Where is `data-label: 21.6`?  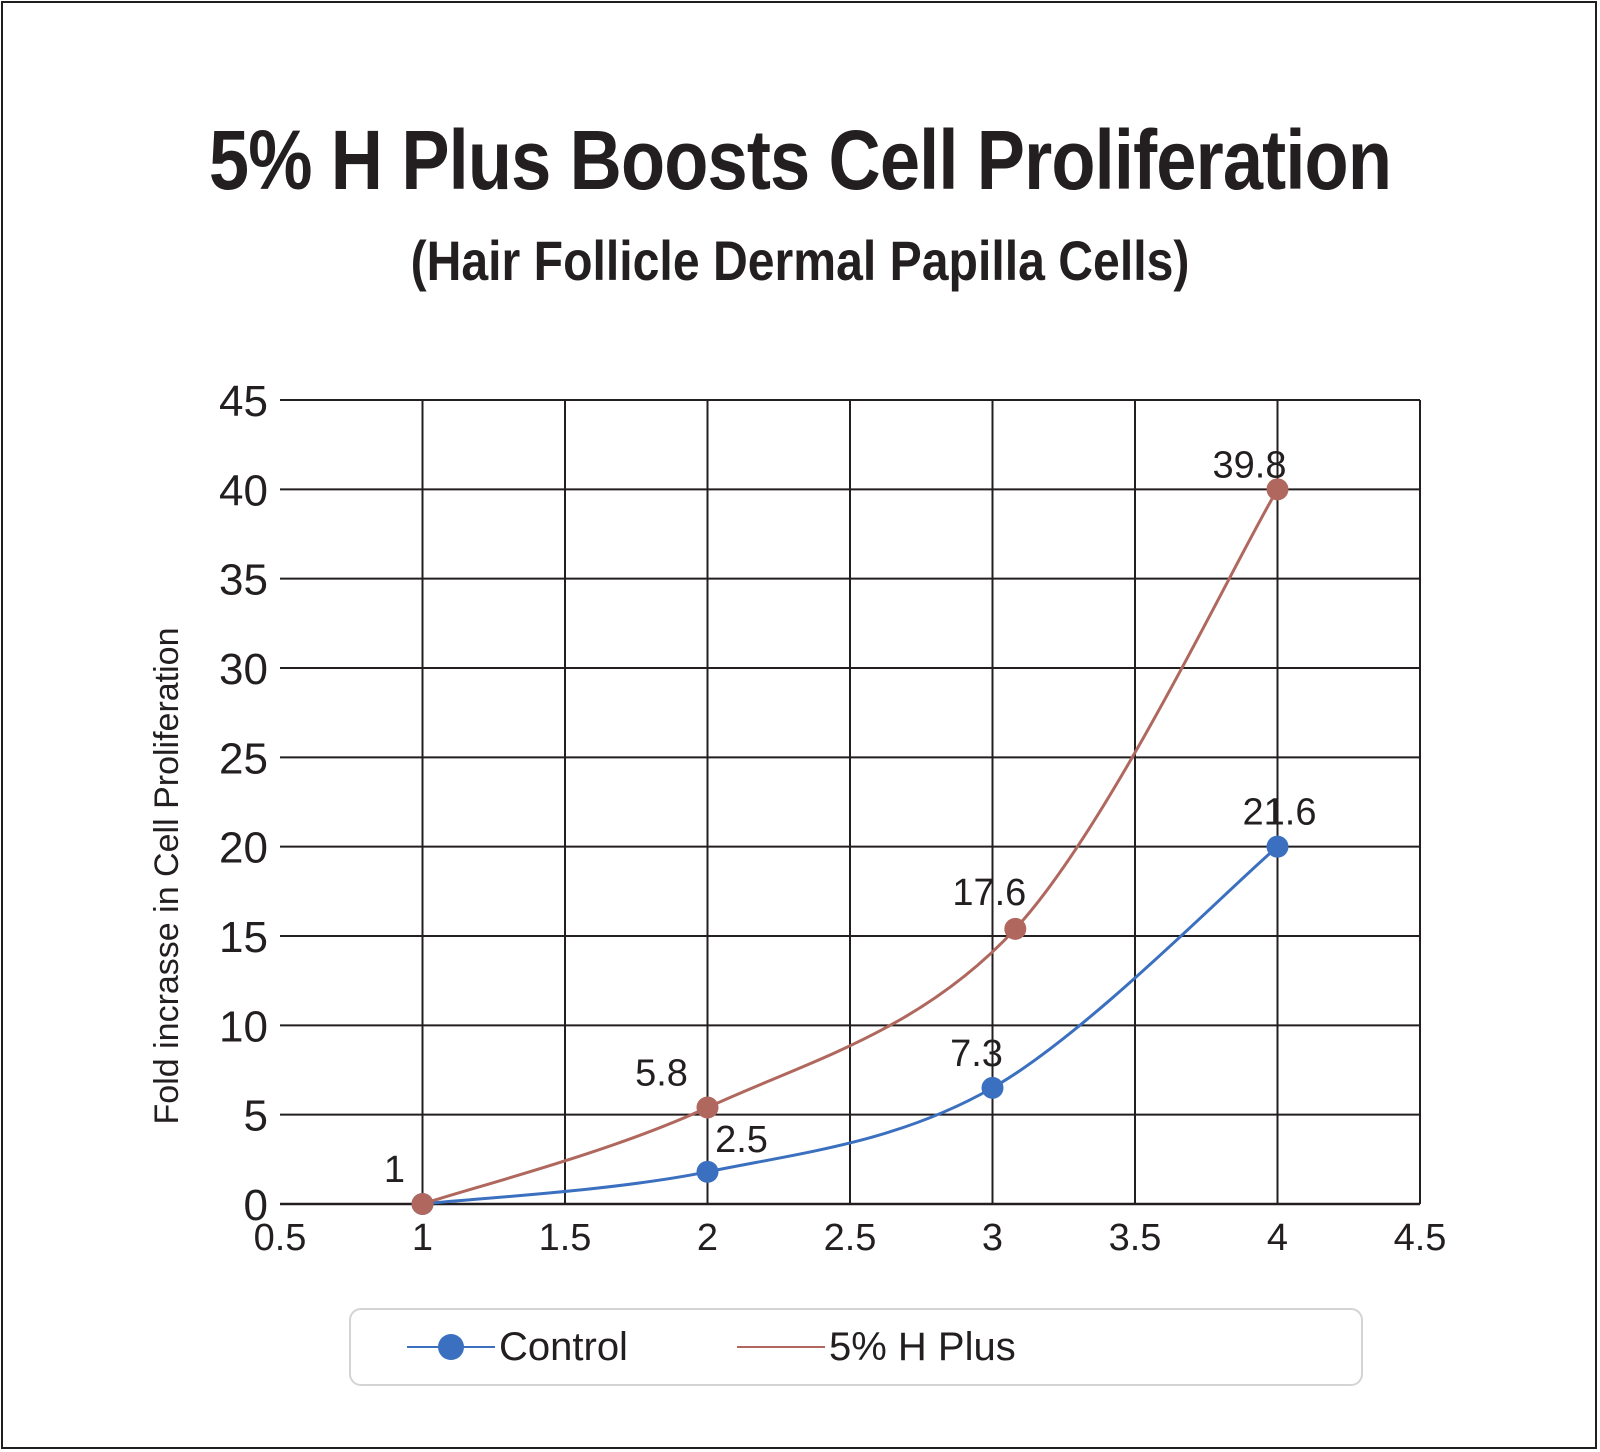 data-label: 21.6 is located at coordinates (1280, 813).